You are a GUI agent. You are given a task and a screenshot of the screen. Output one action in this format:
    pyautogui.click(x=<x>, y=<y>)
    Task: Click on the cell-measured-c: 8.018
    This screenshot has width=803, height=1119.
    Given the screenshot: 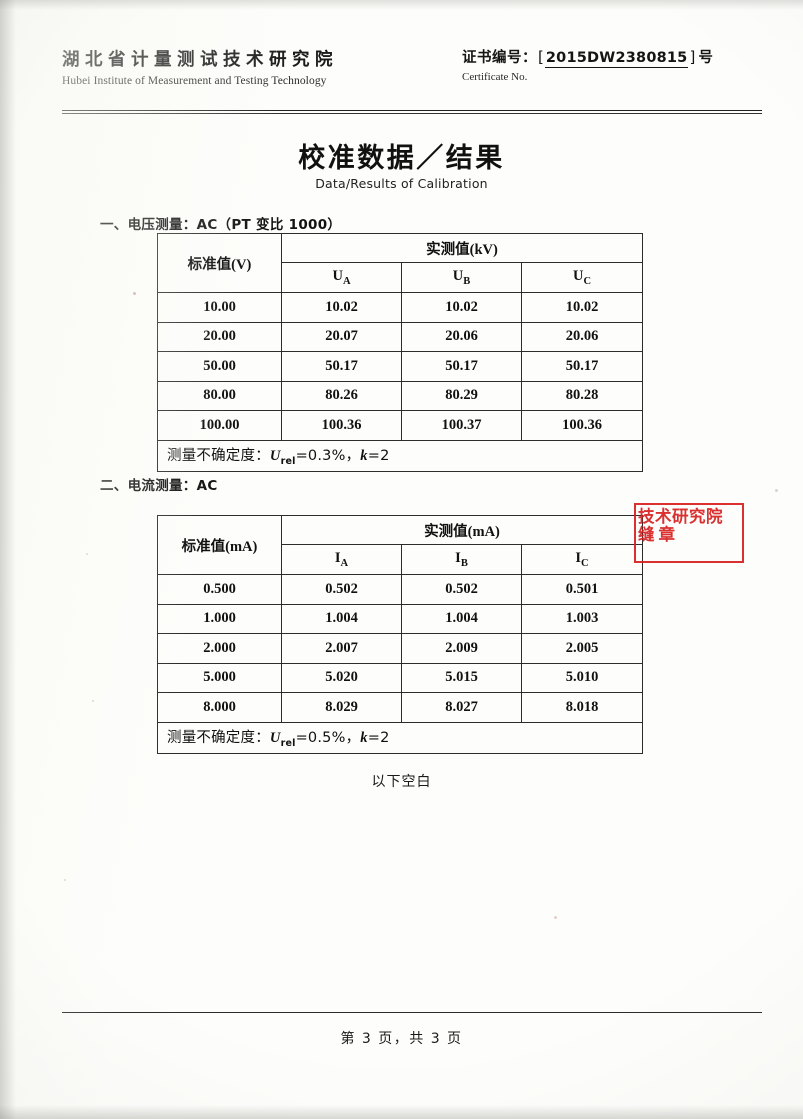 What is the action you would take?
    pyautogui.click(x=582, y=707)
    